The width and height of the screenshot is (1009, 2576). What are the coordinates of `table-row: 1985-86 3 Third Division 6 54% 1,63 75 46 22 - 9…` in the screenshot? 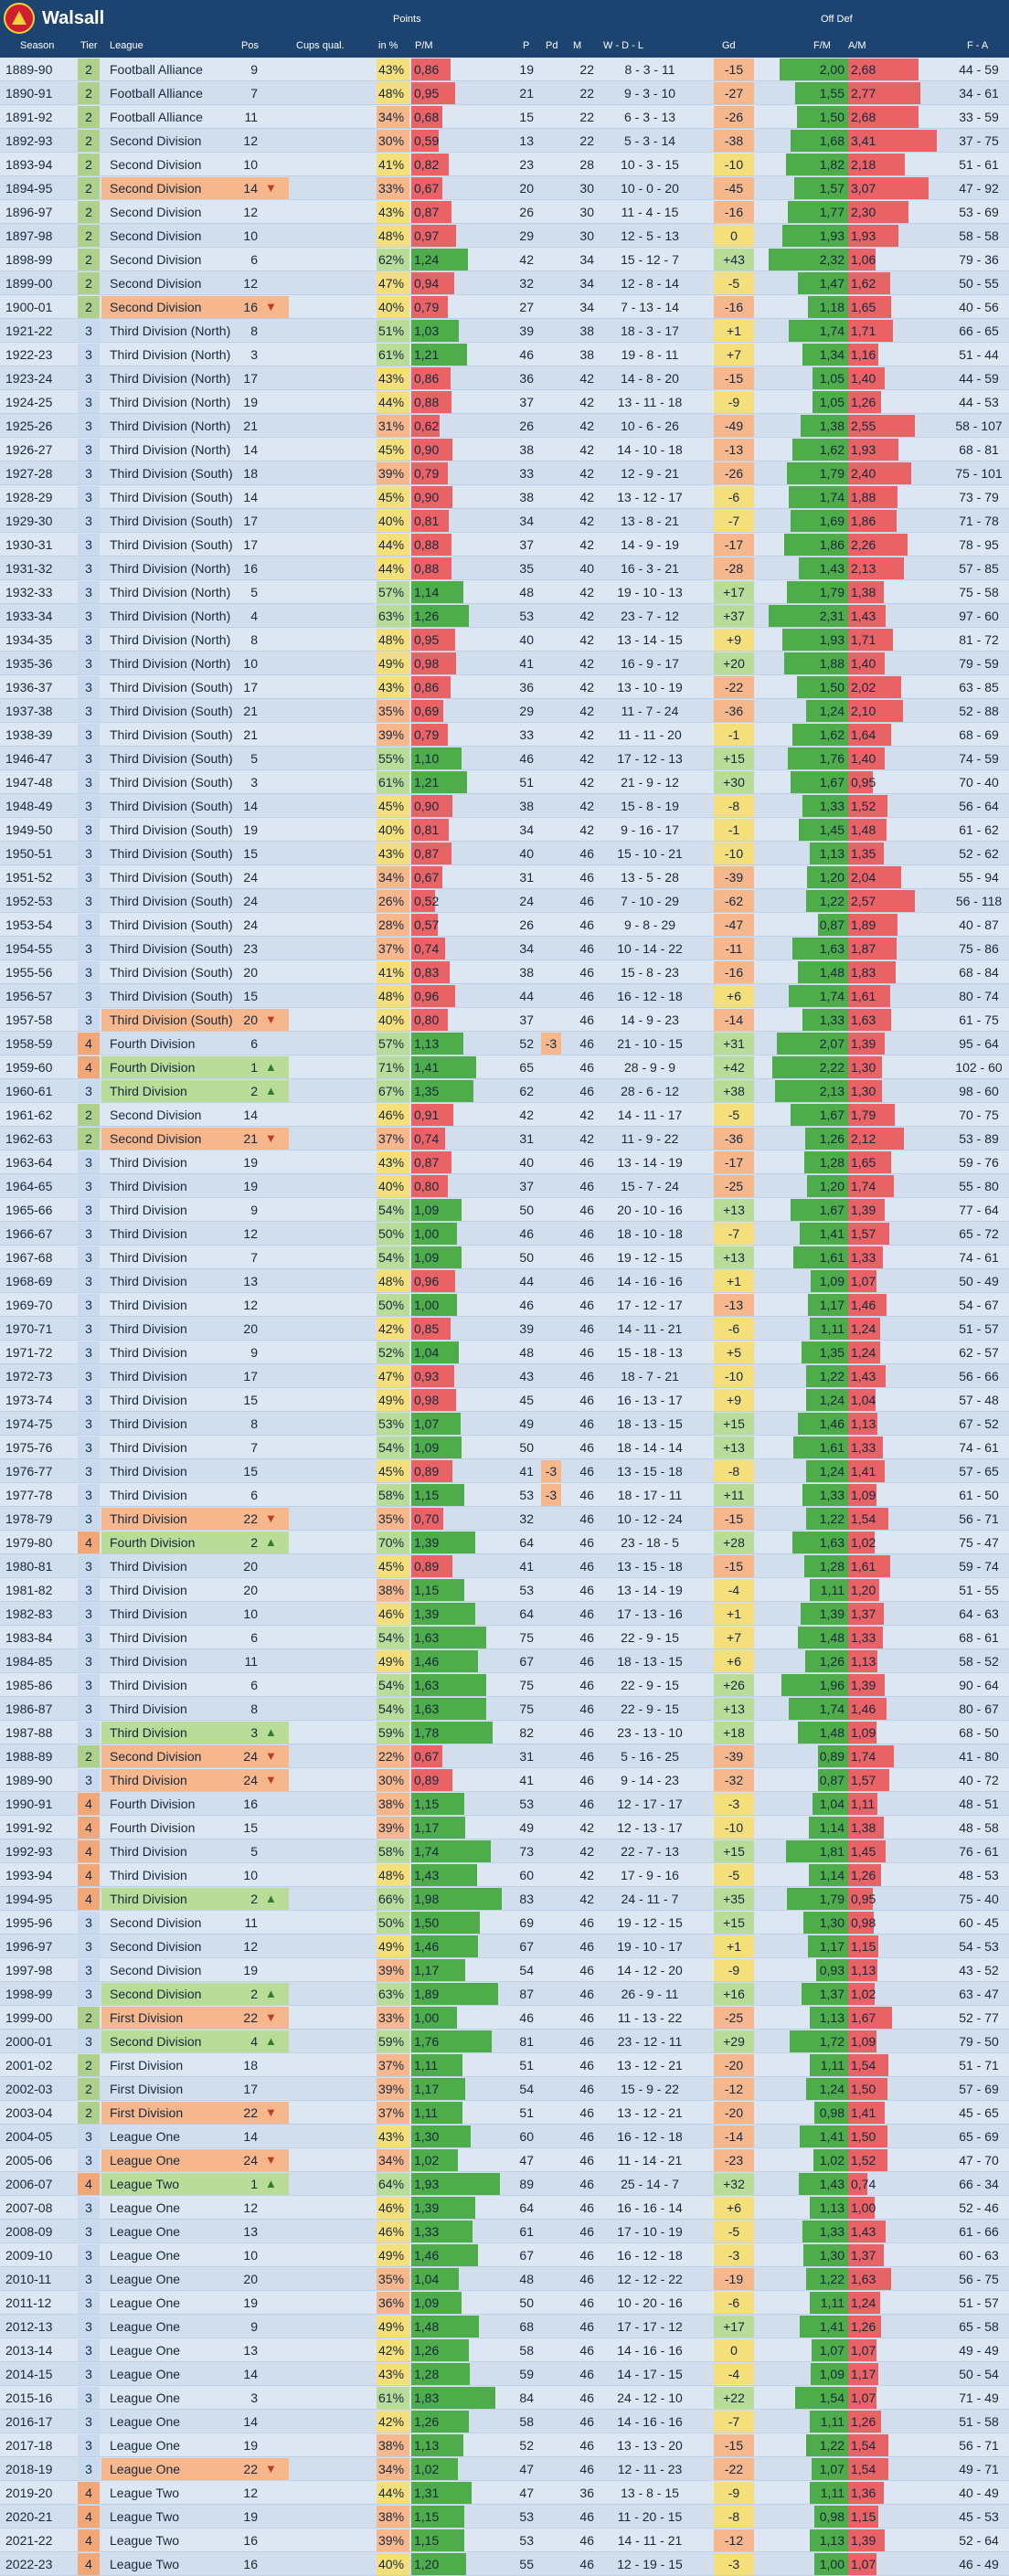 It's located at (504, 1685).